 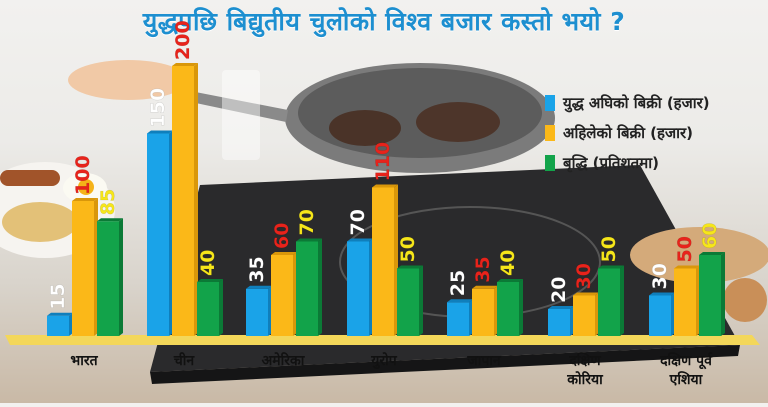 What do you see at coordinates (30, 178) in the screenshot?
I see `sausage` at bounding box center [30, 178].